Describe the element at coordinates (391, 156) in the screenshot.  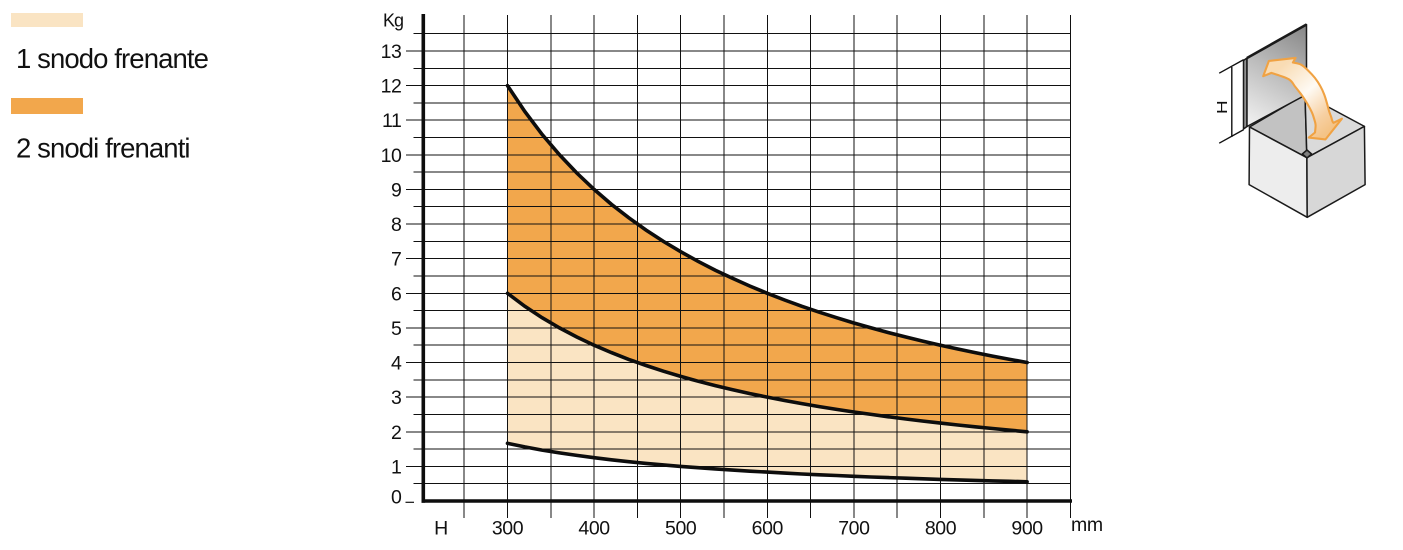
I see `svg-text: 10` at that location.